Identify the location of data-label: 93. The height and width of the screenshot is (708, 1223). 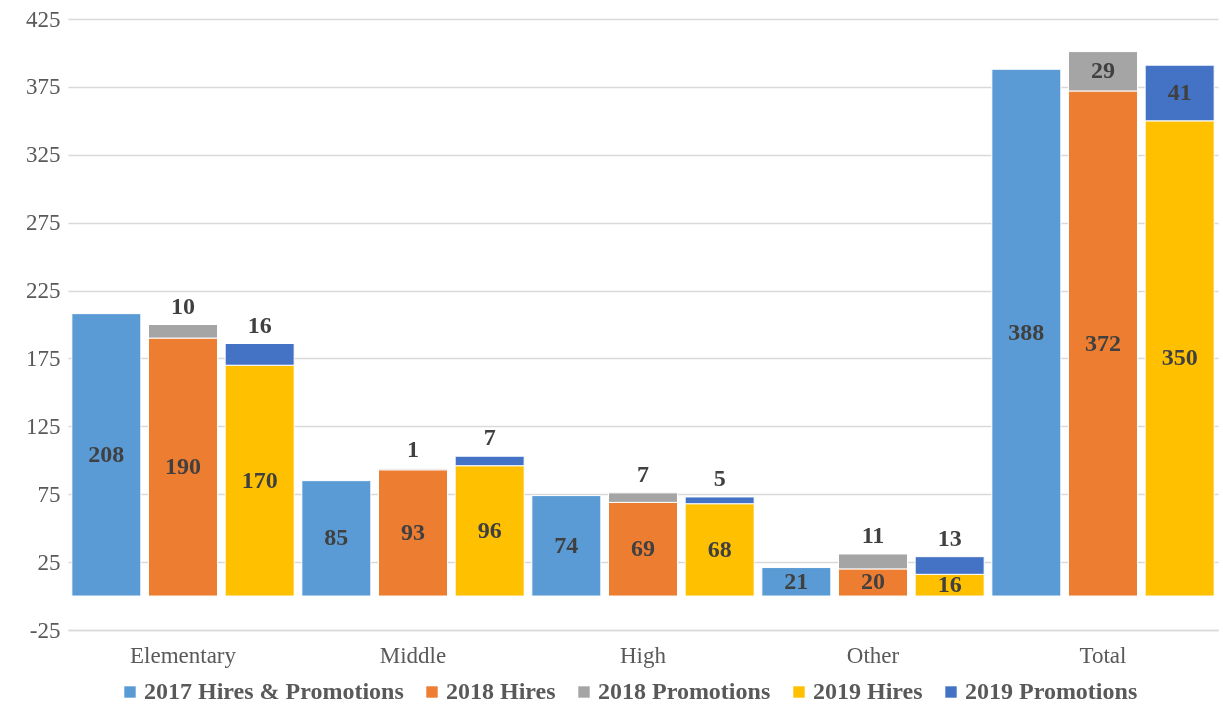
(413, 531).